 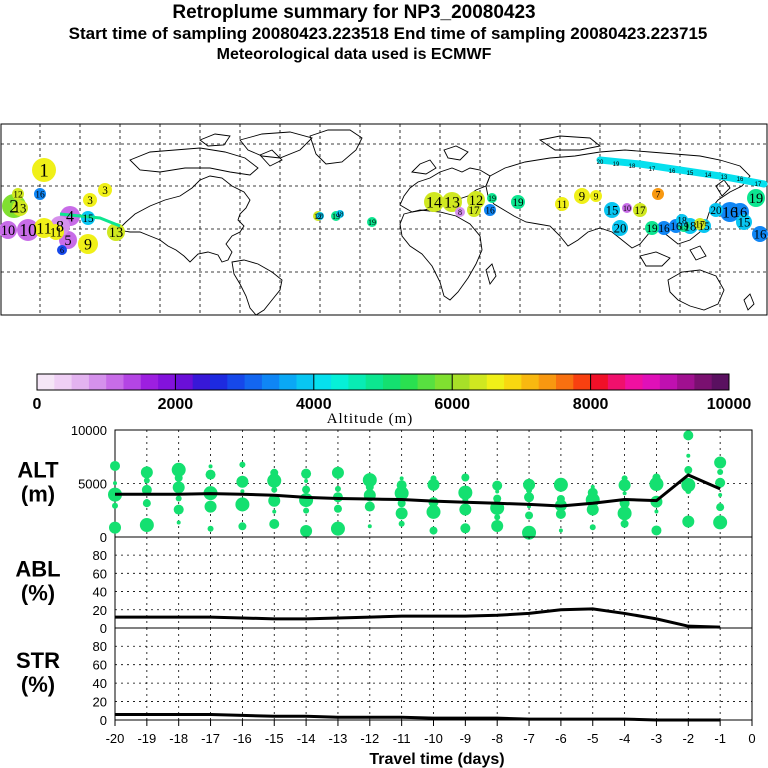 I want to click on x-tick-label: -20, so click(x=115, y=738).